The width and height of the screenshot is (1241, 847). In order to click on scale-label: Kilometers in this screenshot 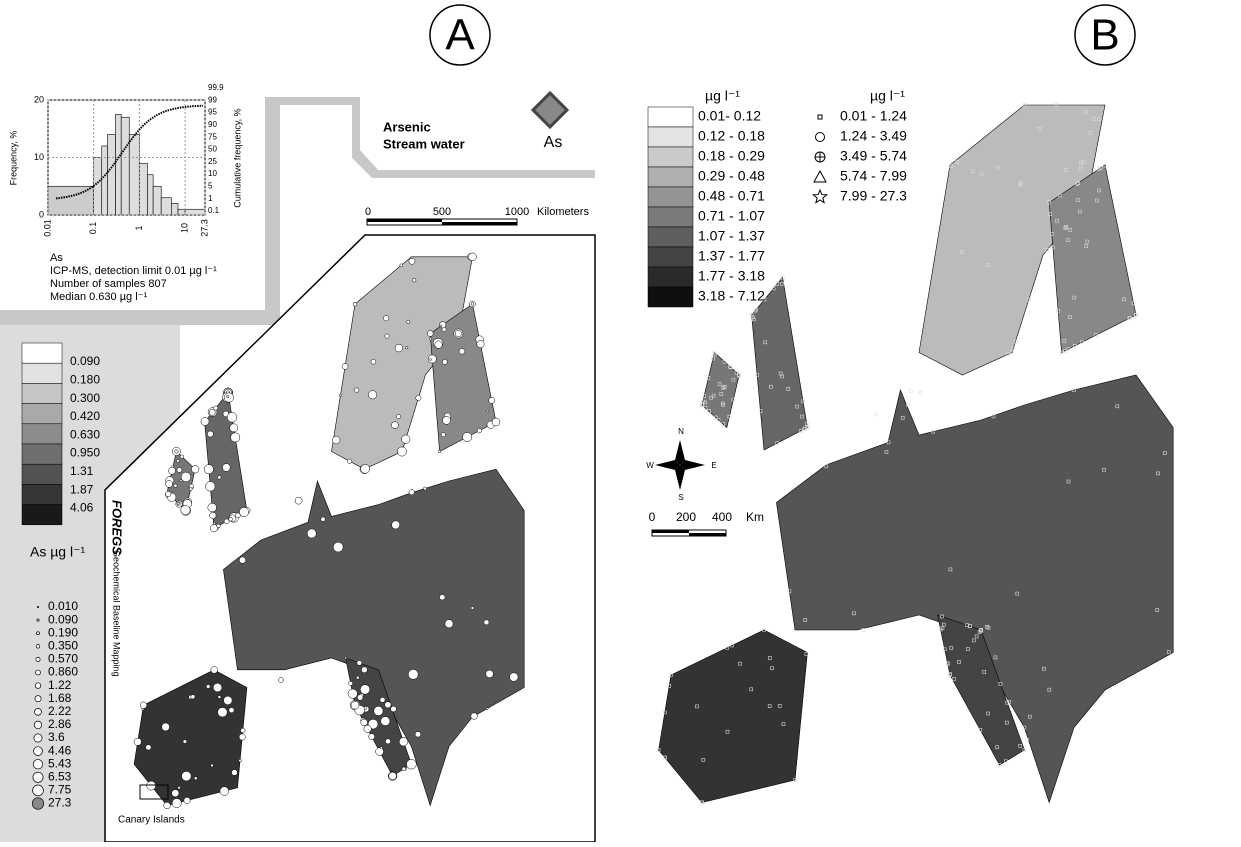, I will do `click(563, 212)`.